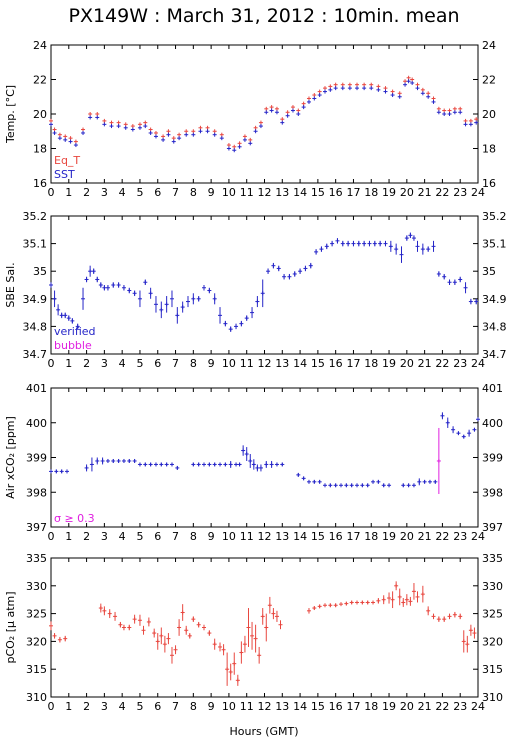 Image resolution: width=515 pixels, height=739 pixels. Describe the element at coordinates (489, 149) in the screenshot. I see `y-tick-label-right: 18` at that location.